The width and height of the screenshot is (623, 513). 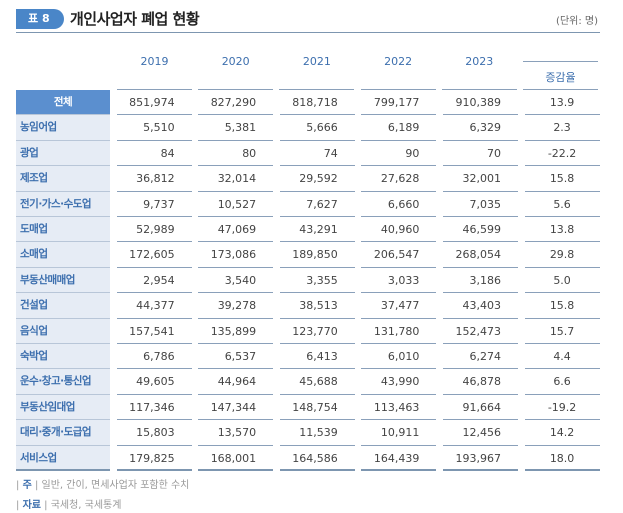 I want to click on row-label: 농임어업, so click(x=63, y=128).